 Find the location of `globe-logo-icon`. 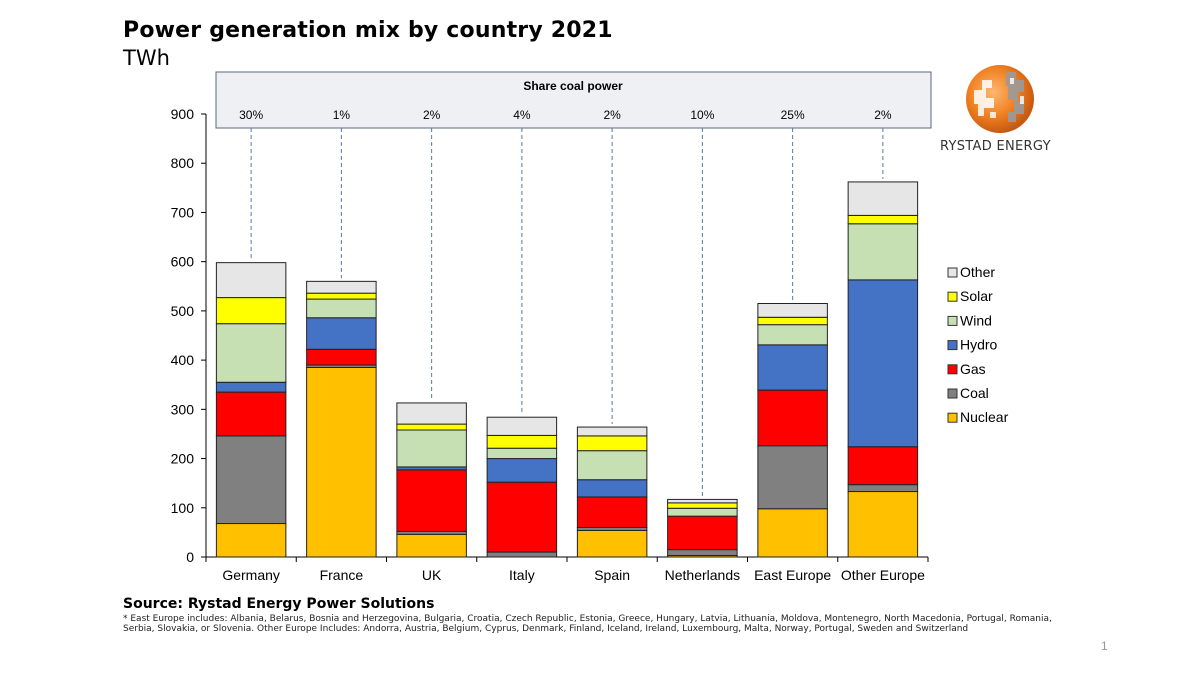

globe-logo-icon is located at coordinates (1000, 99).